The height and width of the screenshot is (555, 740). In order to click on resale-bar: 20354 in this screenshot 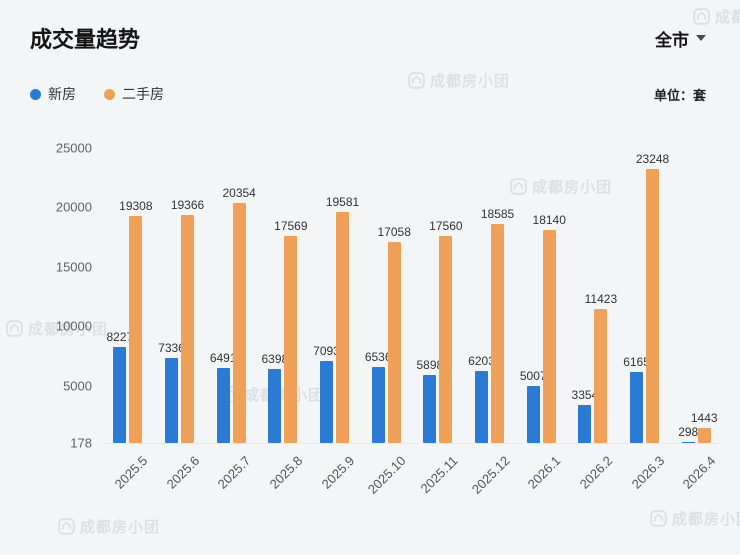, I will do `click(239, 314)`.